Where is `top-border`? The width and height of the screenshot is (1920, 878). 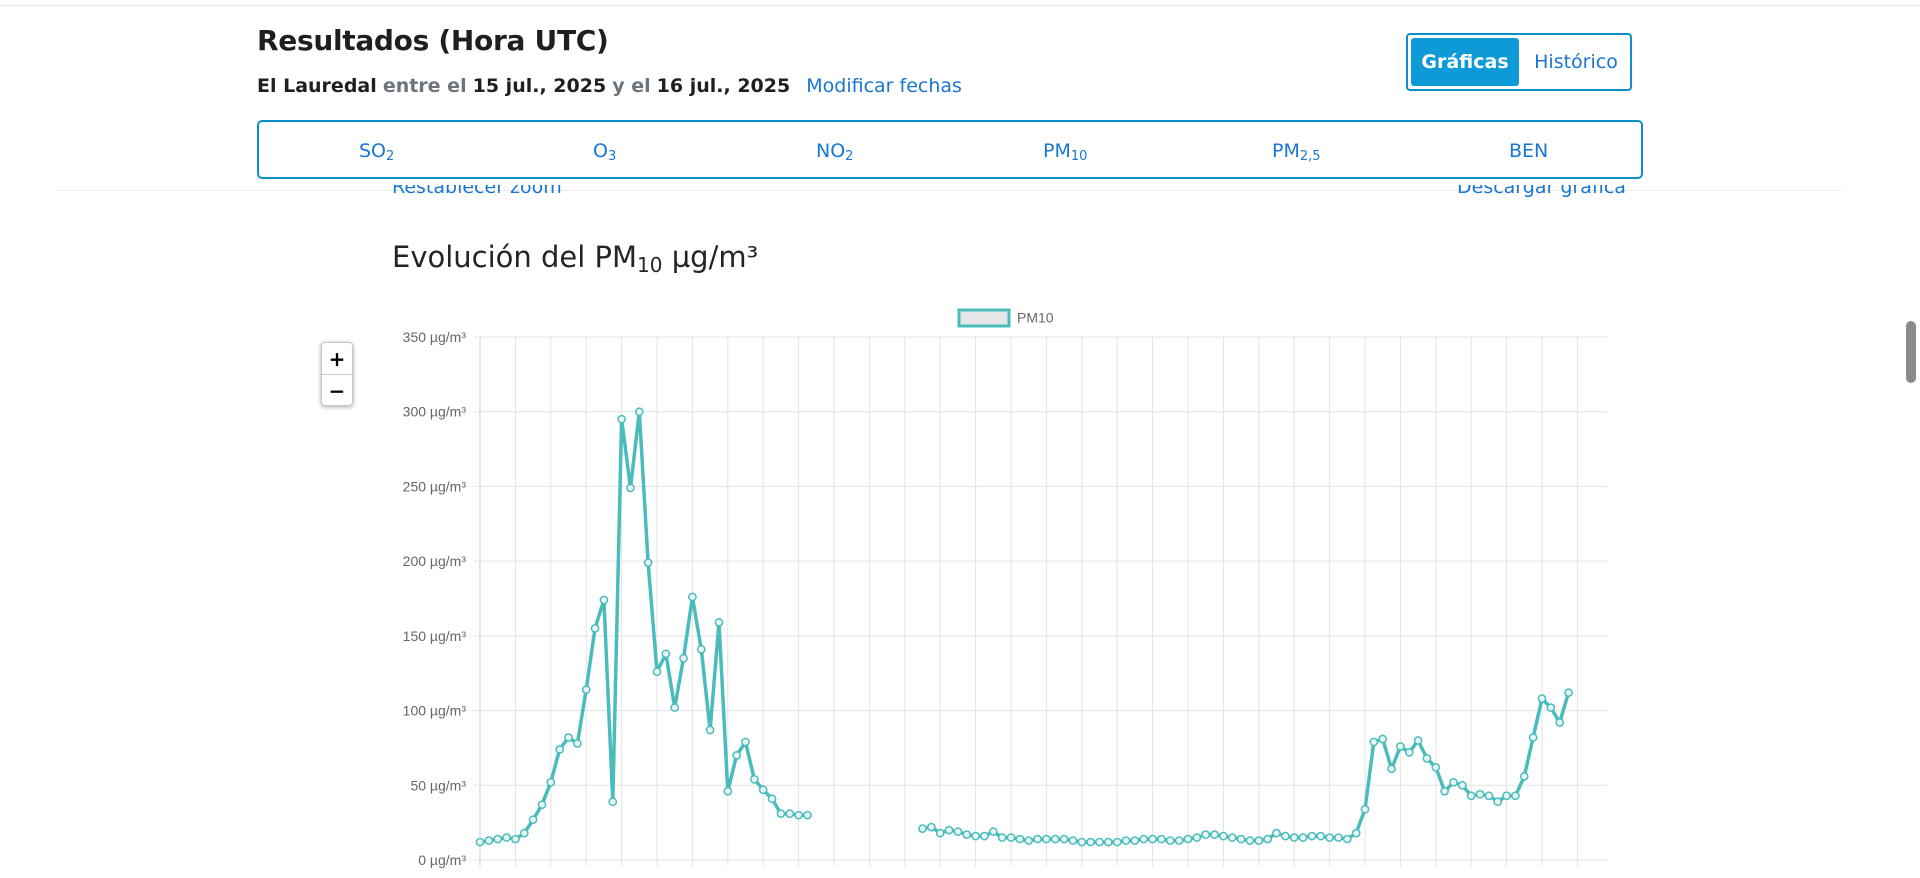
top-border is located at coordinates (960, 5).